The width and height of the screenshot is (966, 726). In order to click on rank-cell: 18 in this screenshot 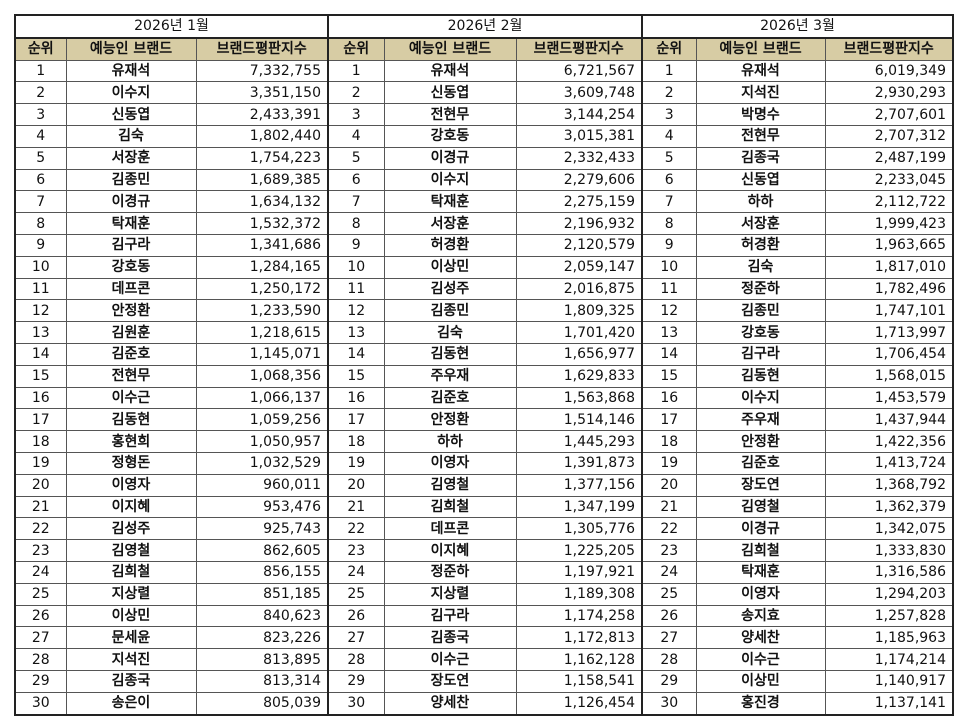, I will do `click(356, 441)`.